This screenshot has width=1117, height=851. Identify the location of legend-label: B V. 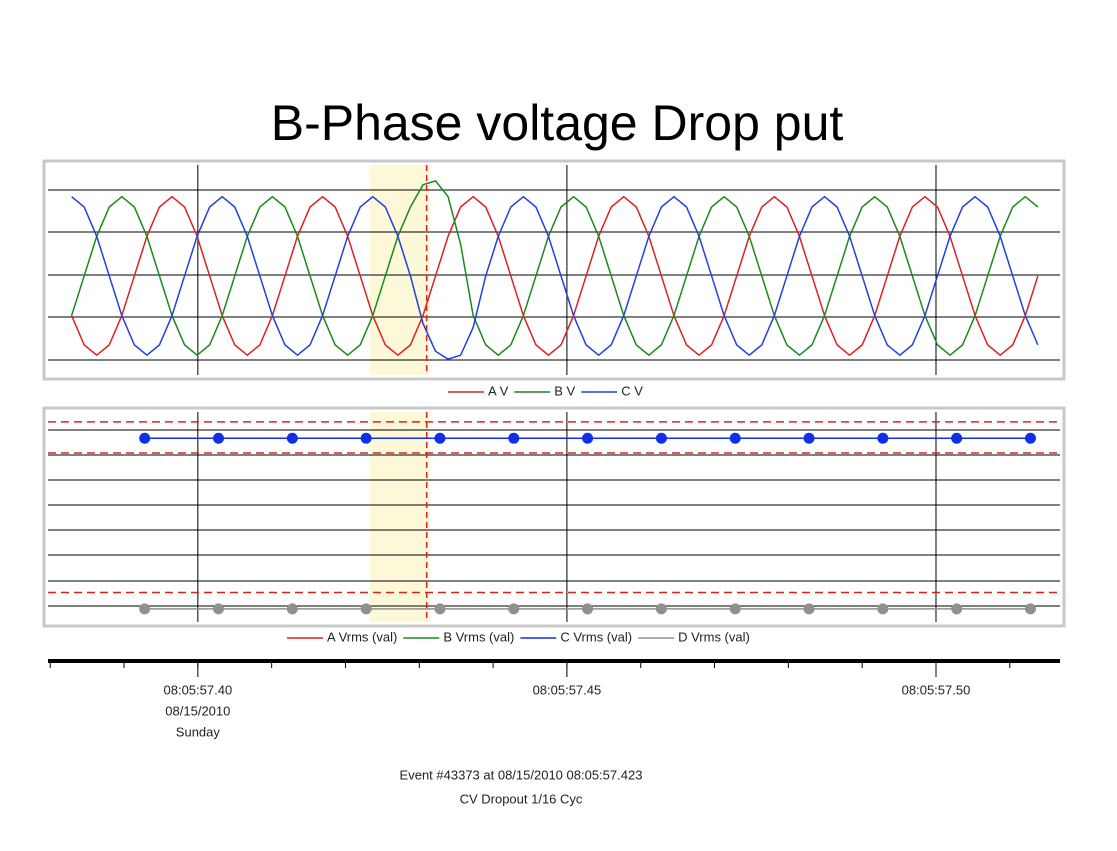
(564, 390).